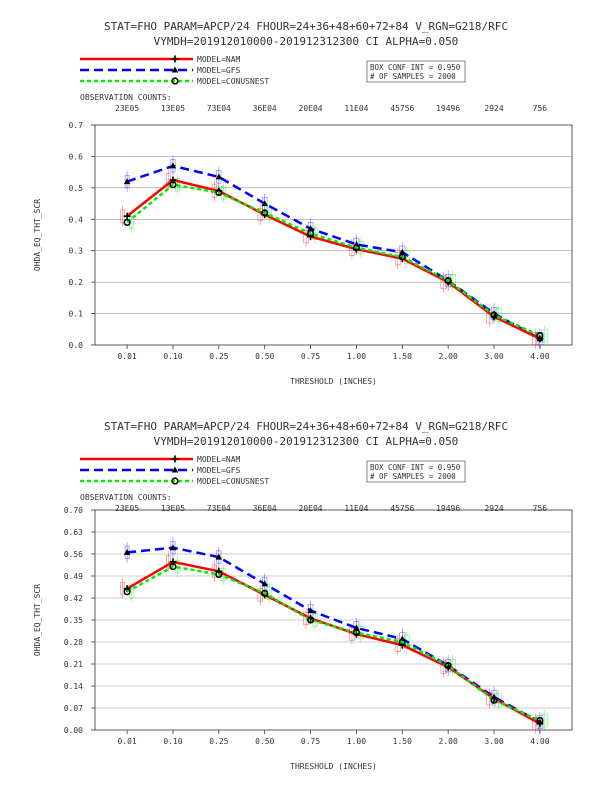  What do you see at coordinates (126, 741) in the screenshot?
I see `x-tick-label: 0.01` at bounding box center [126, 741].